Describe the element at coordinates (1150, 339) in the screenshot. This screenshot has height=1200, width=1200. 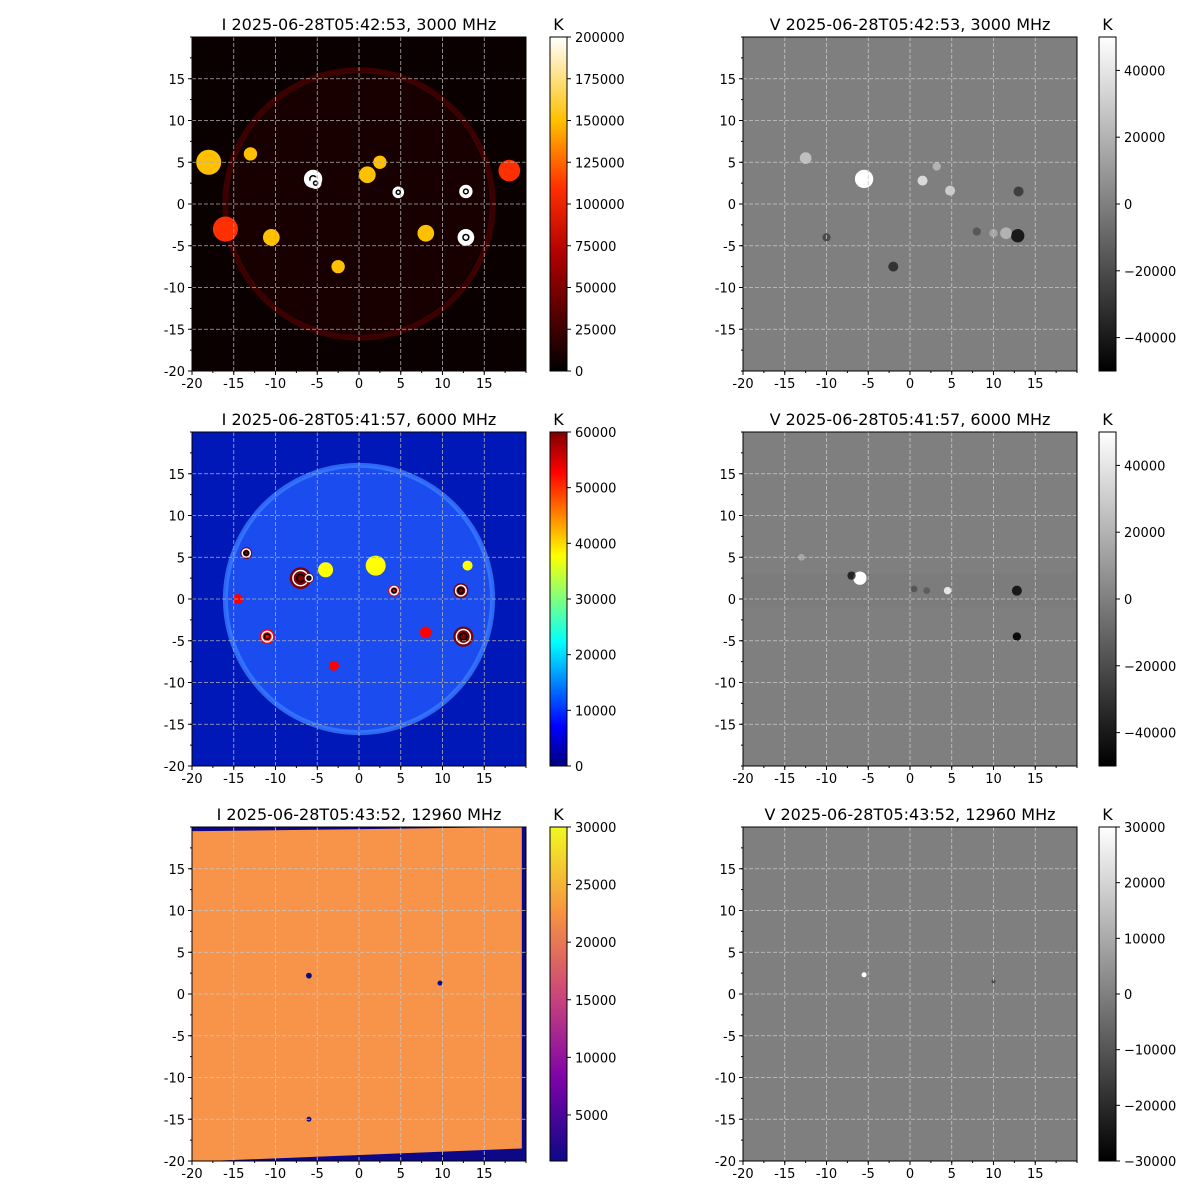
I see `colorbar-tick-label: −40000` at that location.